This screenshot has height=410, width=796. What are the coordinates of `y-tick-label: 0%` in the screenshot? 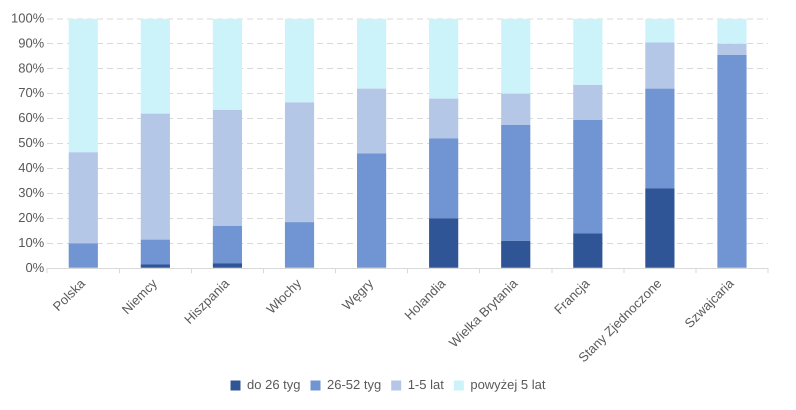 It's located at (35, 267).